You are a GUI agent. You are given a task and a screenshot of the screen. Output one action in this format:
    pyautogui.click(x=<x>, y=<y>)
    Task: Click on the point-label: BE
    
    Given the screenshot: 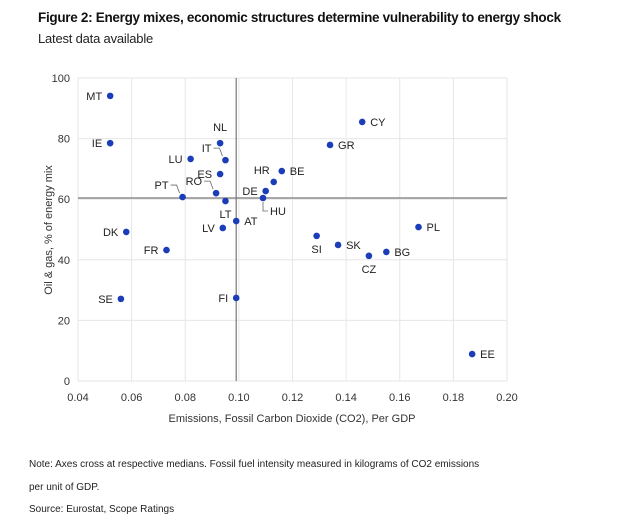 What is the action you would take?
    pyautogui.click(x=297, y=172)
    